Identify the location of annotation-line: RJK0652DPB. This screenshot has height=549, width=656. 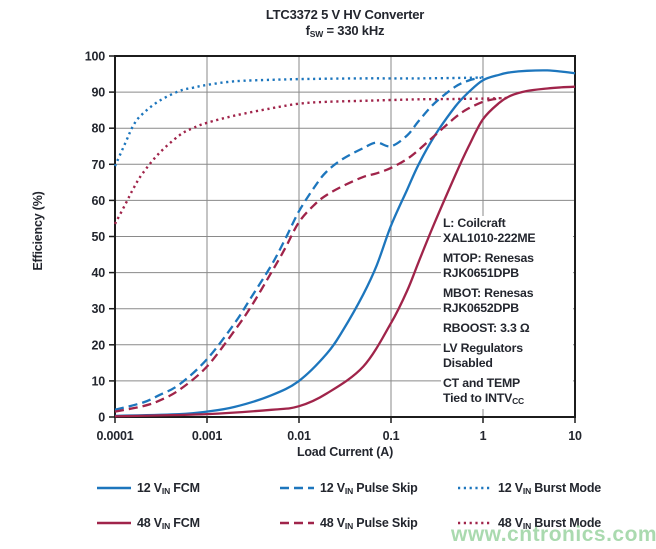
(481, 308).